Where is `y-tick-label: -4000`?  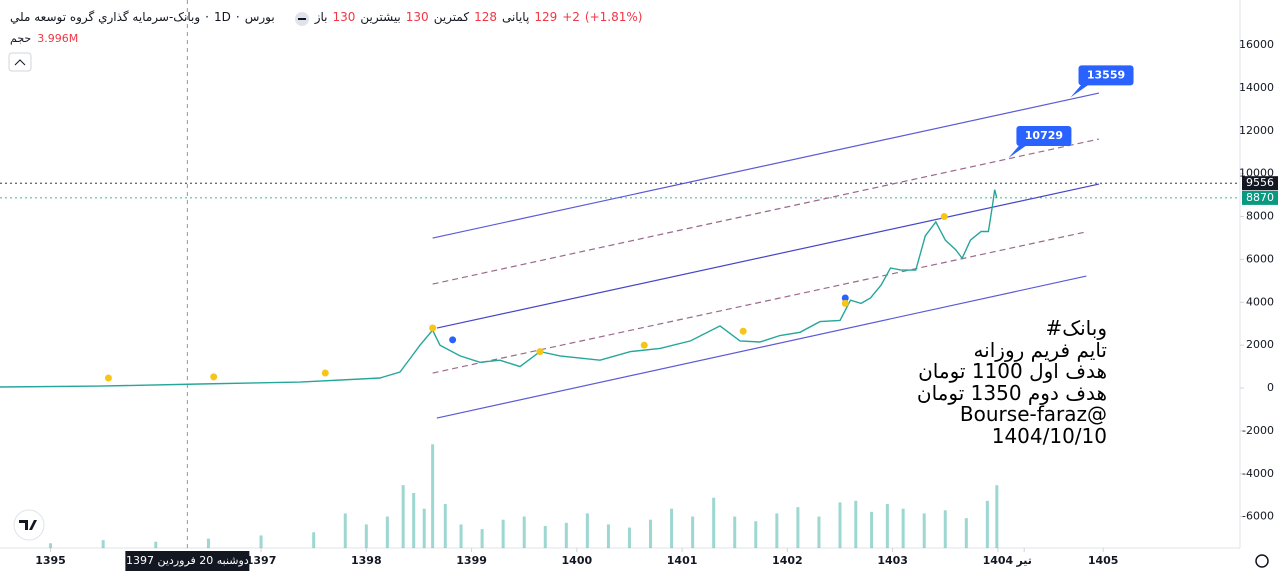 y-tick-label: -4000 is located at coordinates (1258, 473).